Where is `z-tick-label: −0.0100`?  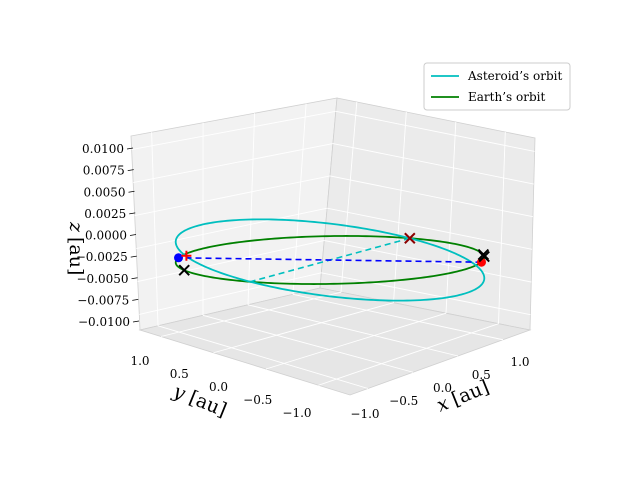
z-tick-label: −0.0100 is located at coordinates (104, 322).